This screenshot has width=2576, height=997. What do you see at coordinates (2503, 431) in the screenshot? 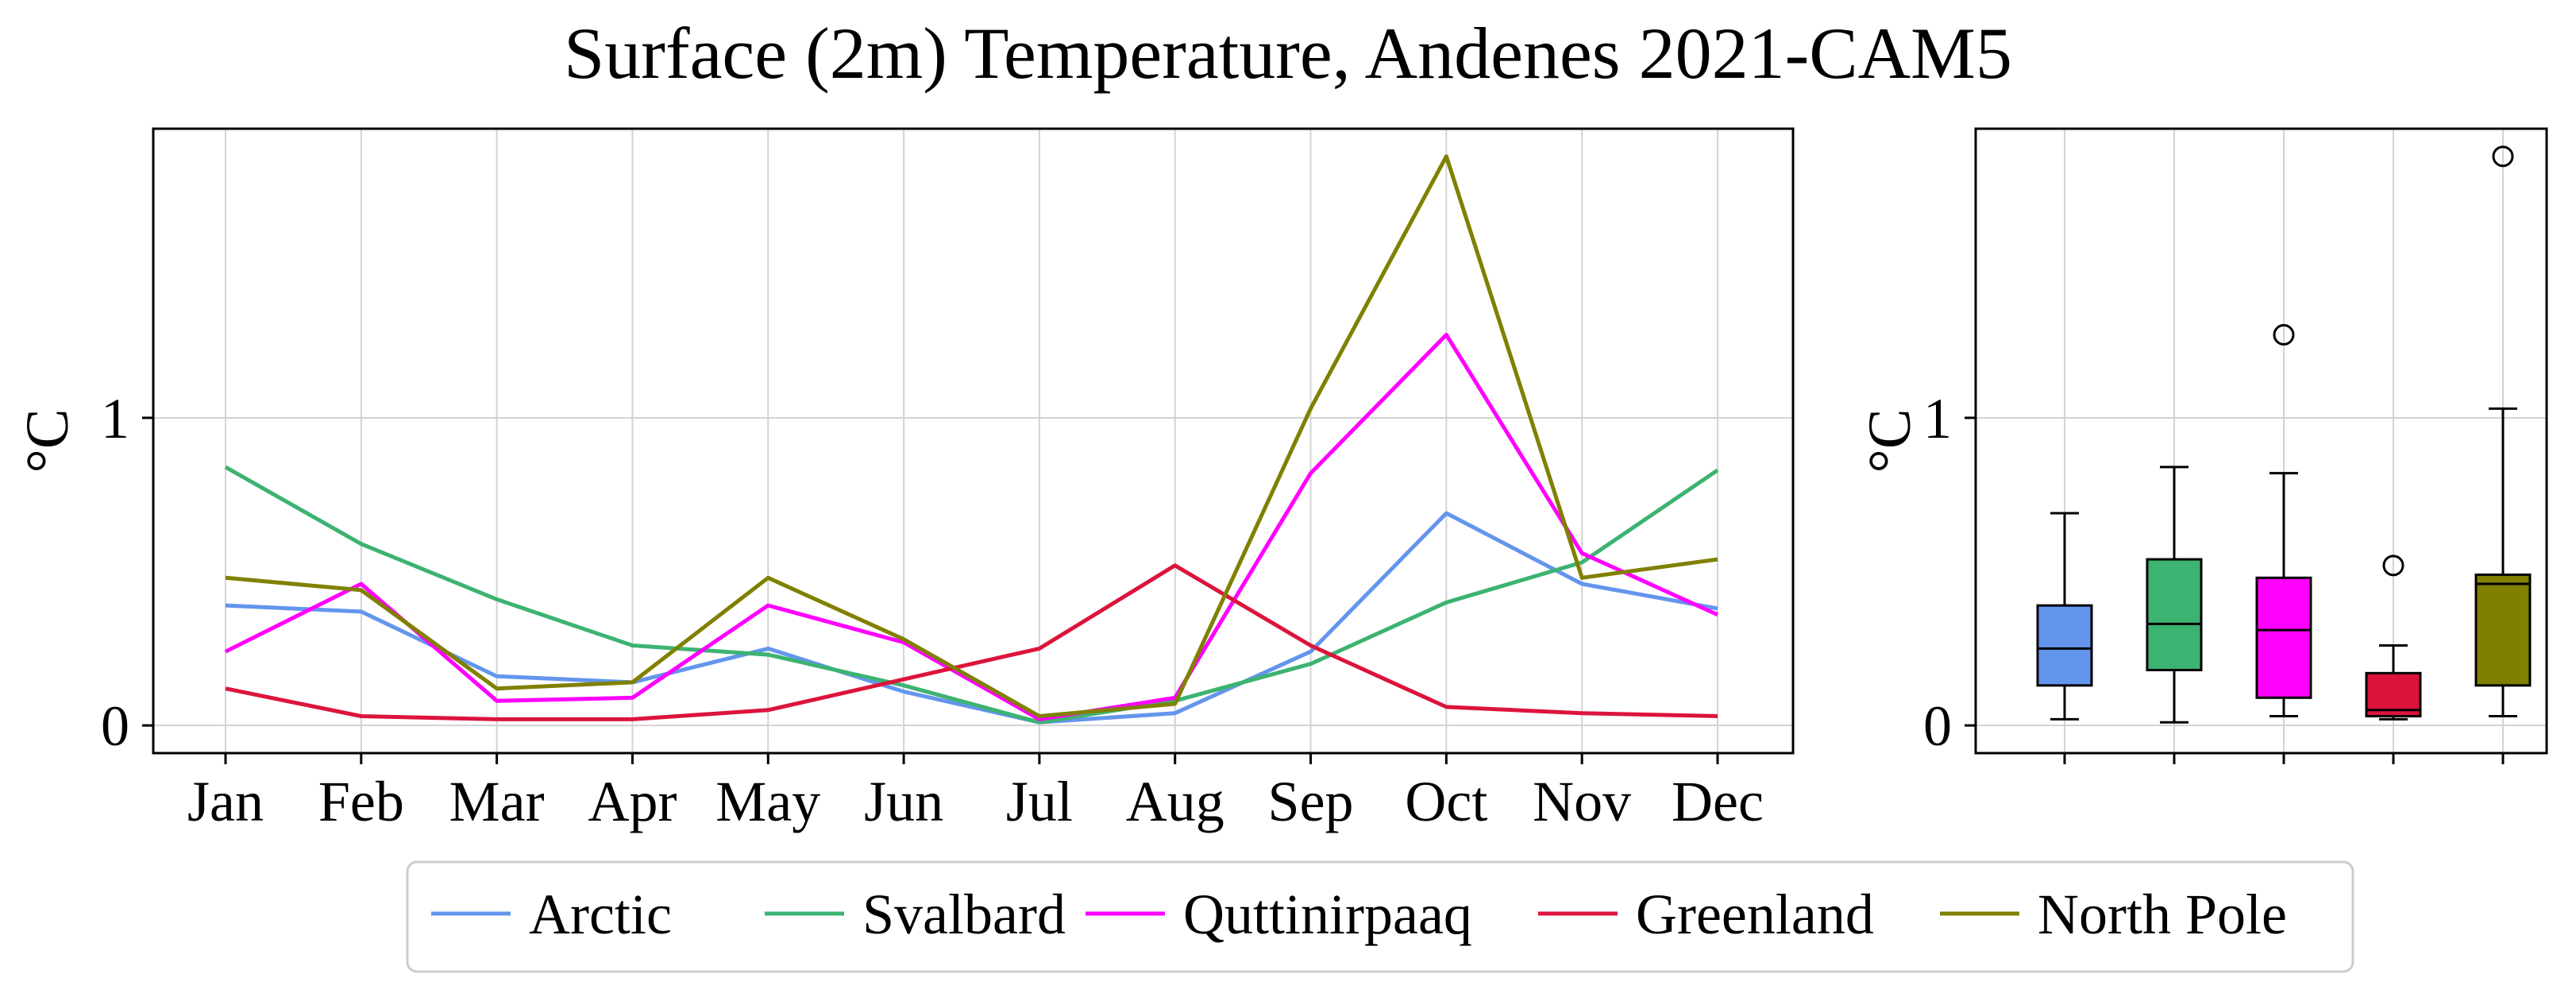
I see `box-north-pole` at bounding box center [2503, 431].